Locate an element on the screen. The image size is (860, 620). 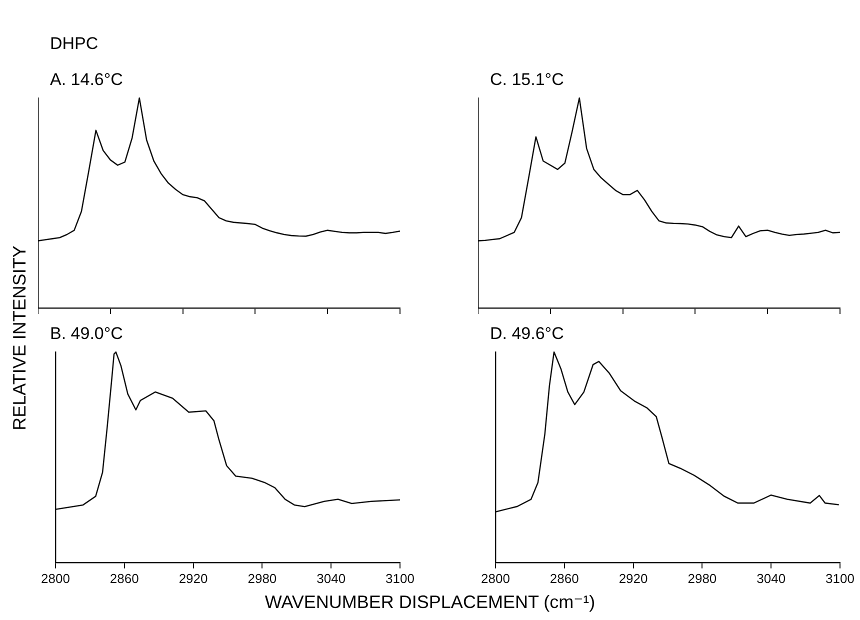
text: DHPC is located at coordinates (74, 44).